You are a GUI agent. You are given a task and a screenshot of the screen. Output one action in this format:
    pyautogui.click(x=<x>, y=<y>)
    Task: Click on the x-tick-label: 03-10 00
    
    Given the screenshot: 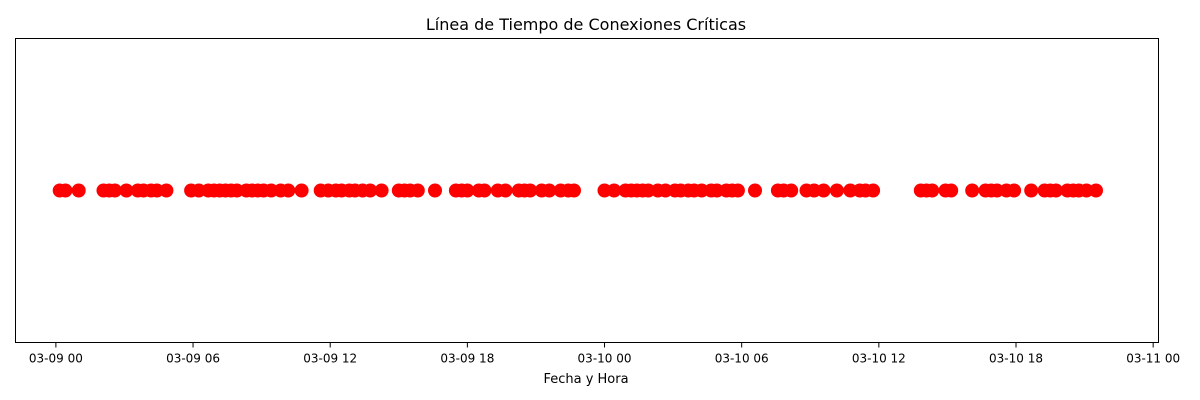 What is the action you would take?
    pyautogui.click(x=605, y=359)
    